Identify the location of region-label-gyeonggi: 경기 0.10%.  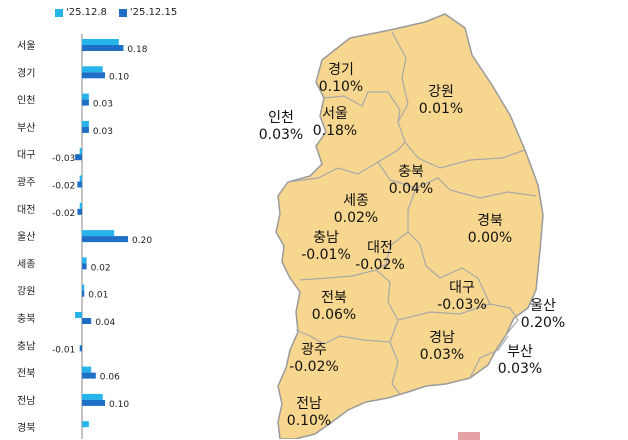
(341, 79).